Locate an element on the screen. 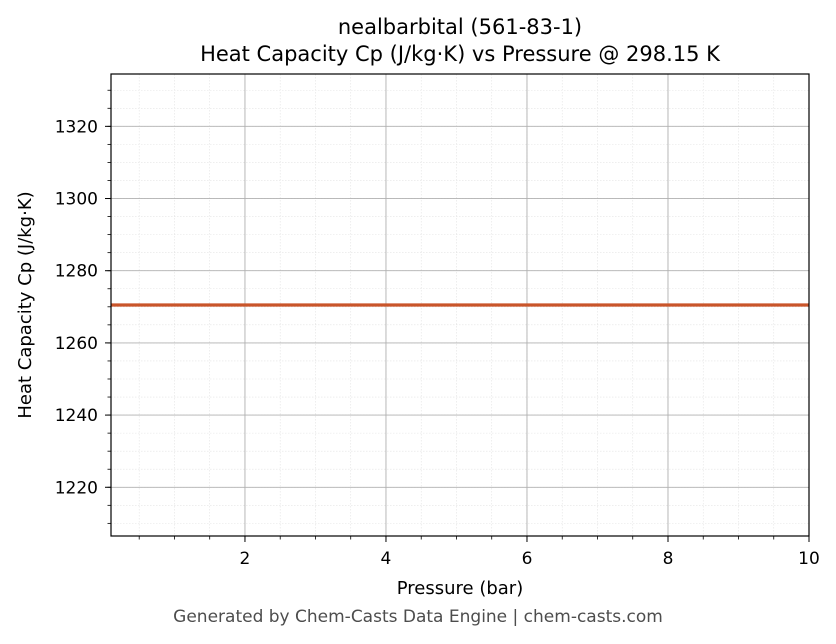 This screenshot has width=836, height=644. x-axis-label: Pressure (bar) is located at coordinates (460, 588).